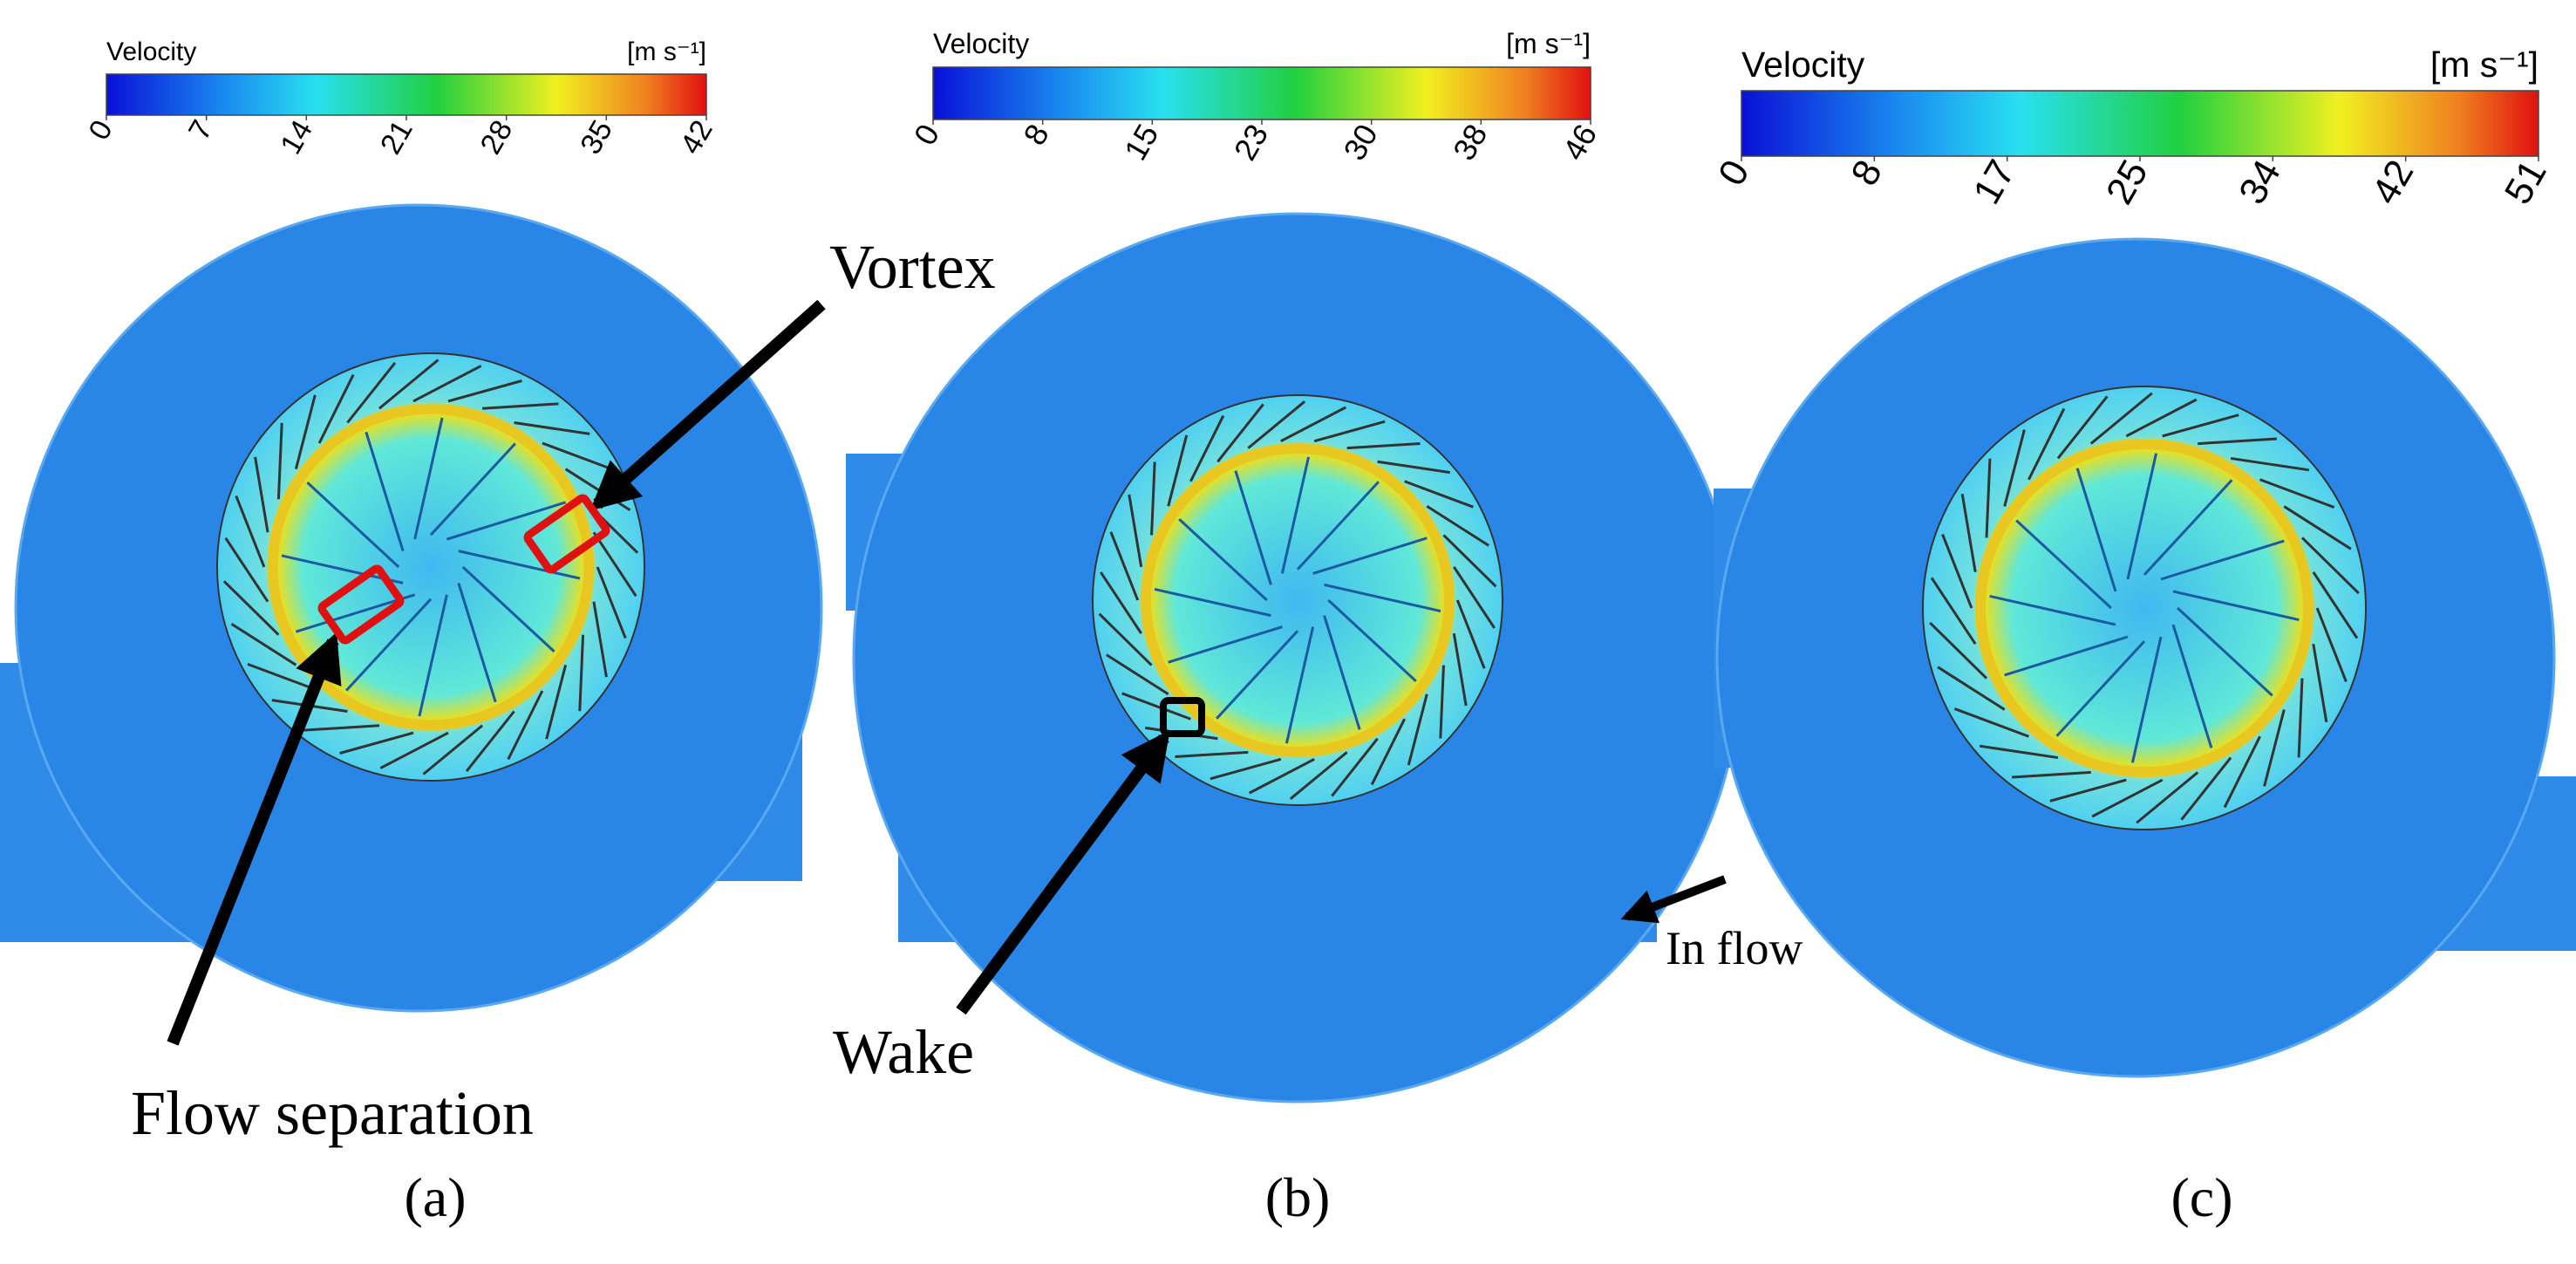 The height and width of the screenshot is (1264, 2576). I want to click on impeller, so click(2144, 608).